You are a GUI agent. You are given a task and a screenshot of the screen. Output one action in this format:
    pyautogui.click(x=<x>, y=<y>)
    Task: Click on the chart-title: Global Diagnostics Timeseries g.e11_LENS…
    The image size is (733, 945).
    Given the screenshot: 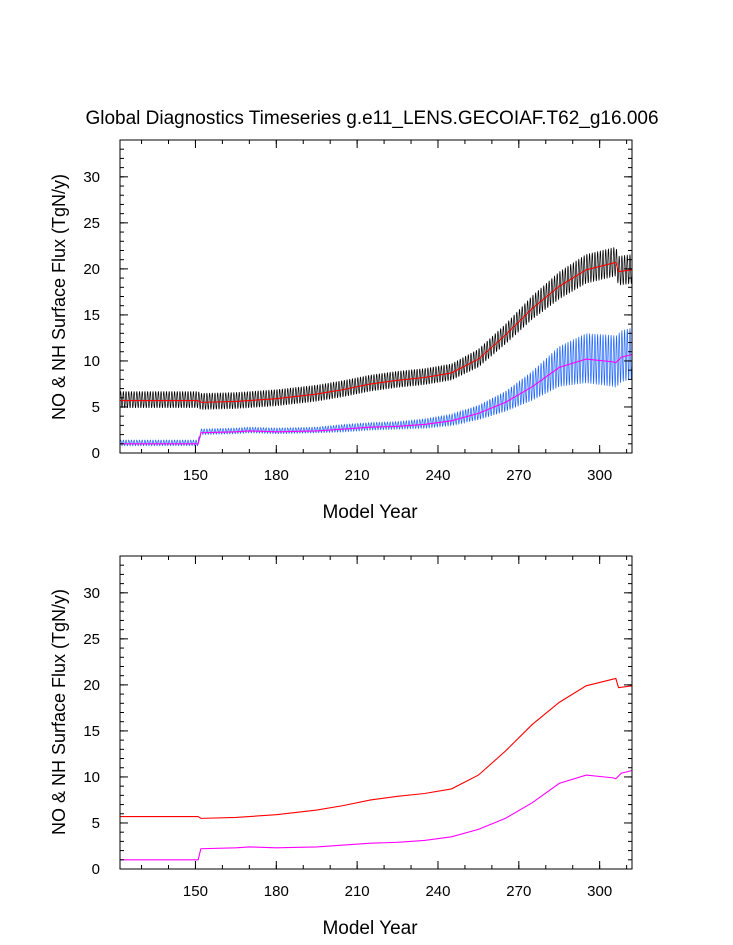 What is the action you would take?
    pyautogui.click(x=371, y=118)
    